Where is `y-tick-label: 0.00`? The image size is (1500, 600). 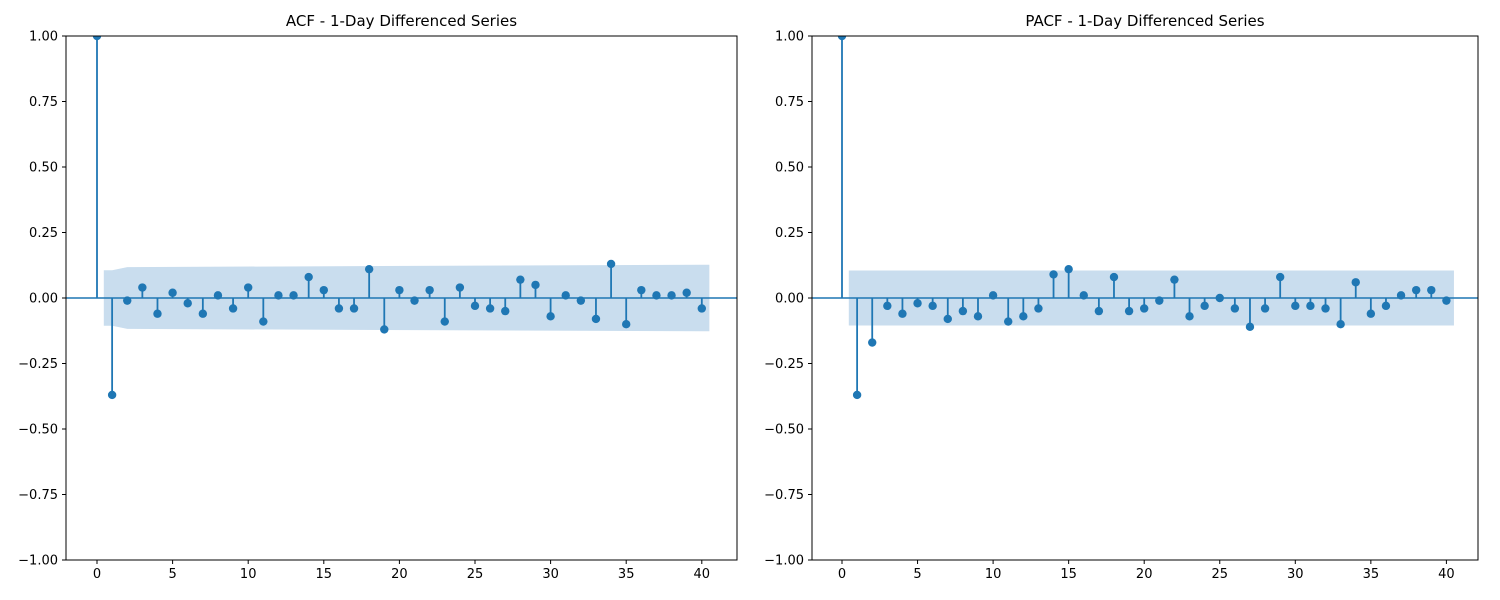
y-tick-label: 0.00 is located at coordinates (789, 299).